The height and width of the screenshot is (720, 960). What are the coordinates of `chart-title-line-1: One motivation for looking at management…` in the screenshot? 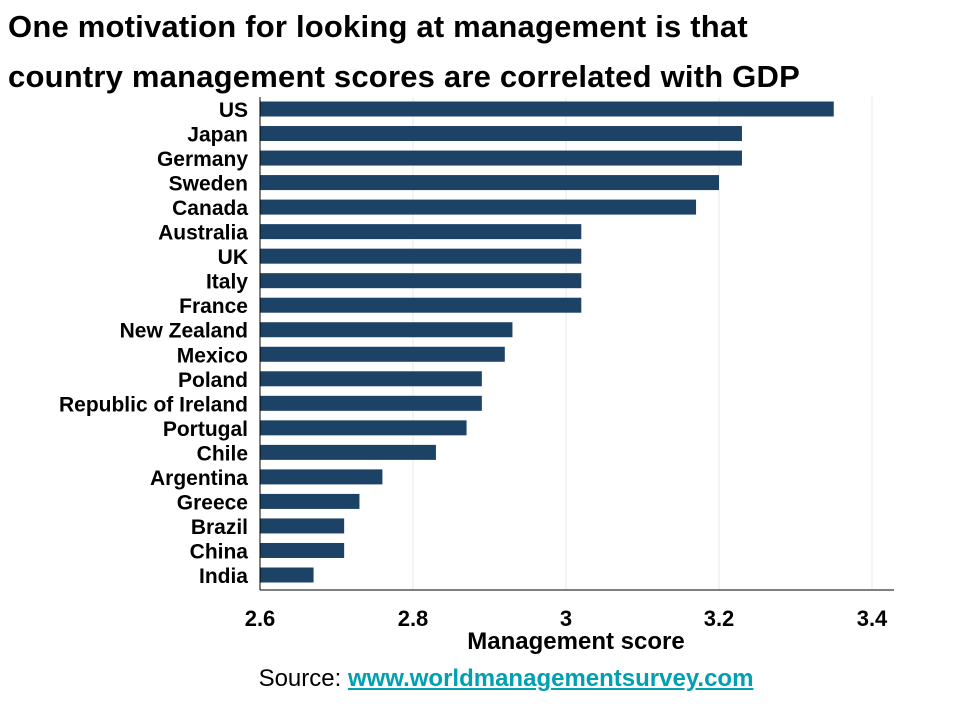 It's located at (378, 26).